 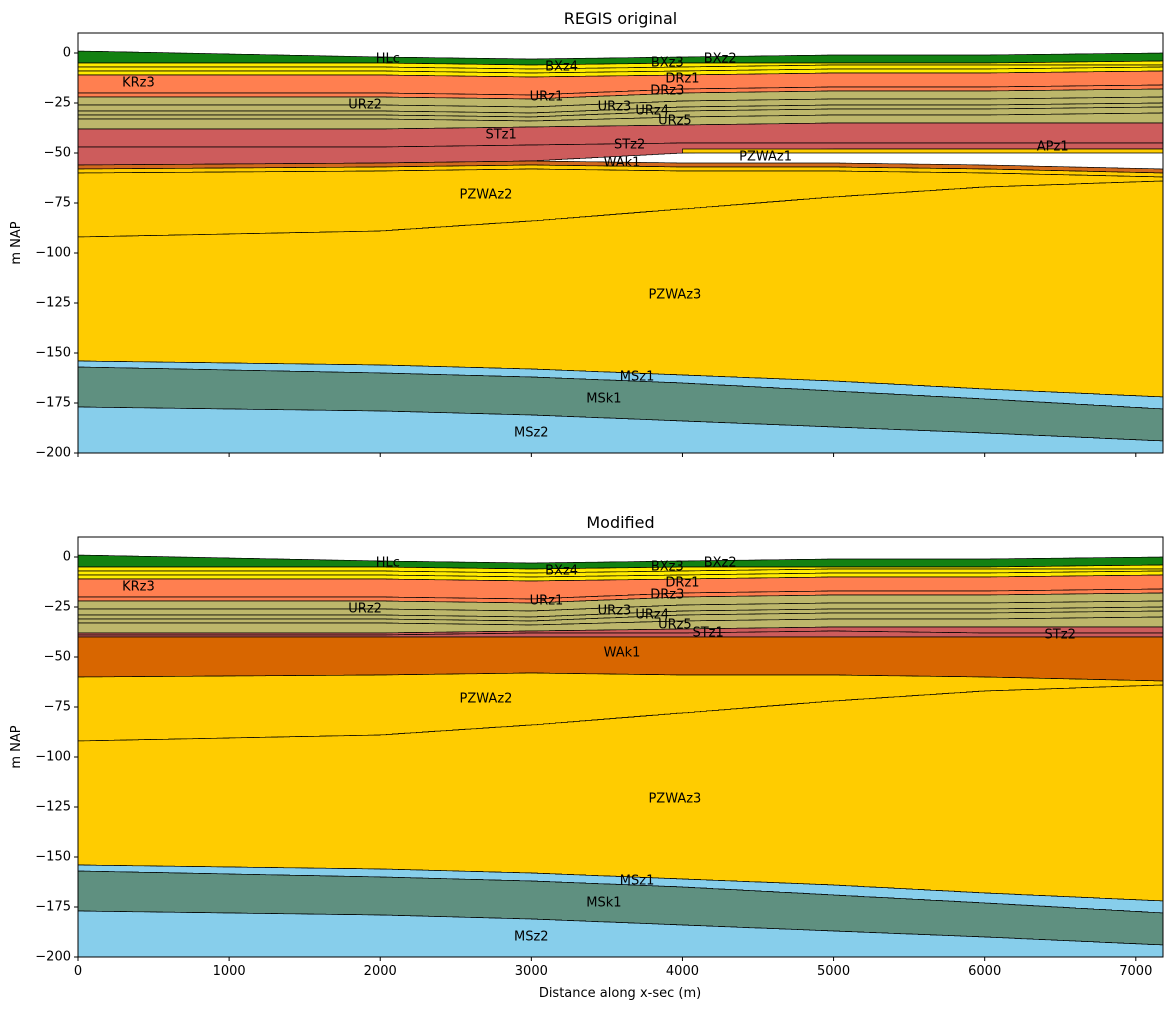 I want to click on x-tick-label: 2000, so click(x=380, y=971).